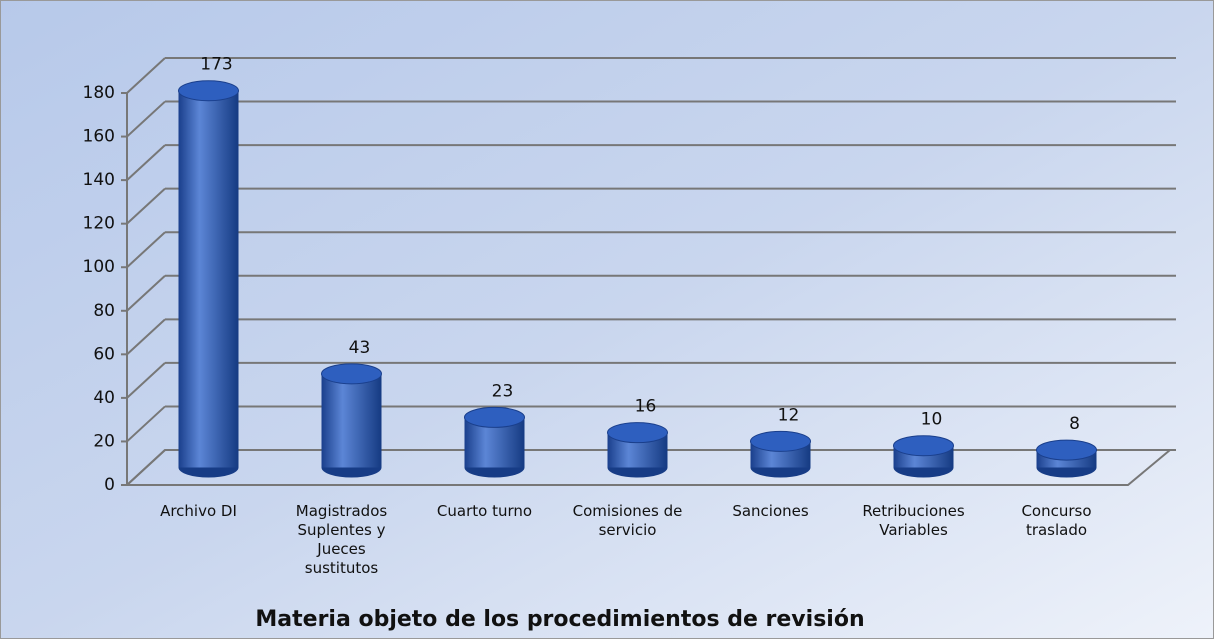  Describe the element at coordinates (646, 407) in the screenshot. I see `value-label: 16` at that location.